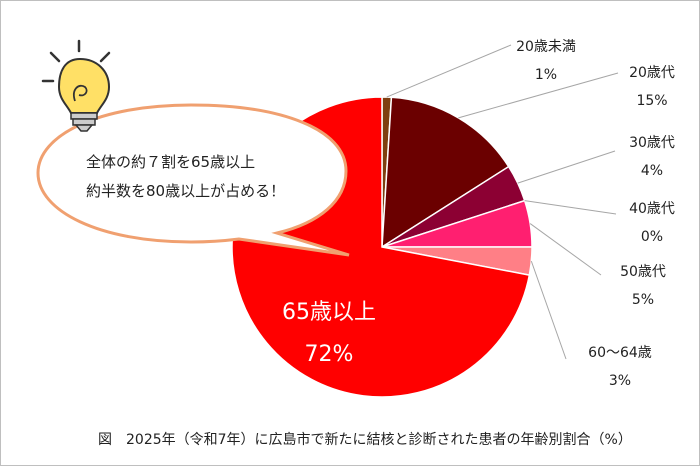  What do you see at coordinates (652, 237) in the screenshot?
I see `value-label-40s: 0%` at bounding box center [652, 237].